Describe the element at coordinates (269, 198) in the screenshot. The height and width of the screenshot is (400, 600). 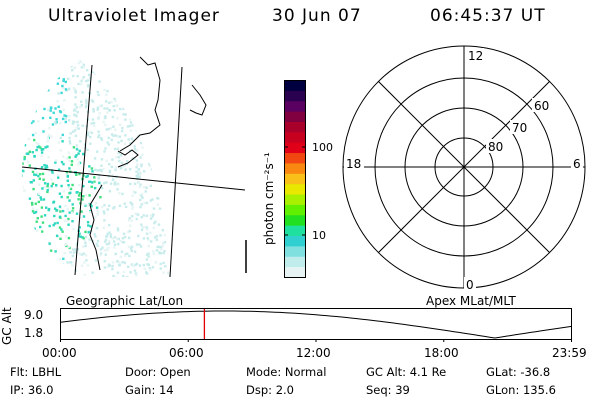
I see `colorbar-unit-label: photon cm⁻²s⁻¹` at that location.